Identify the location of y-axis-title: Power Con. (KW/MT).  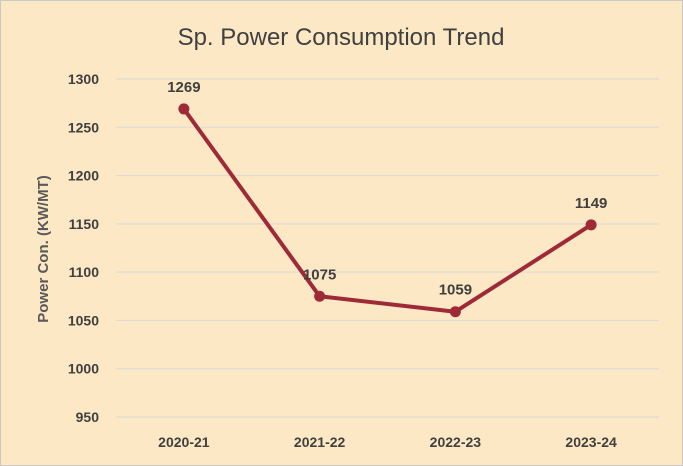
(43, 248).